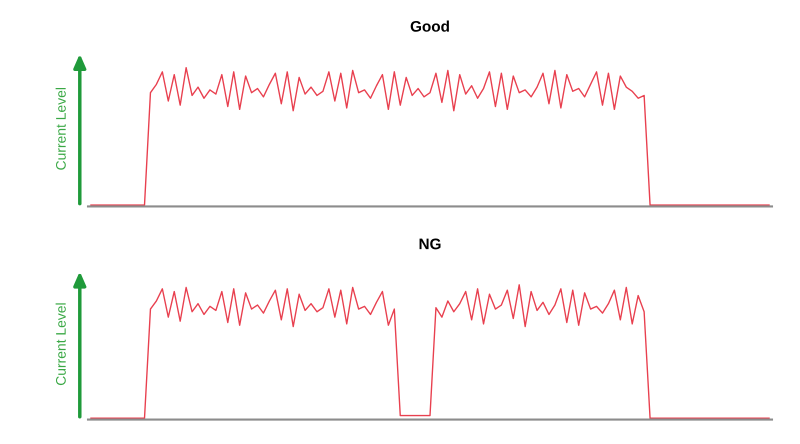 Image resolution: width=800 pixels, height=444 pixels. Describe the element at coordinates (430, 244) in the screenshot. I see `chart-title: NG` at that location.